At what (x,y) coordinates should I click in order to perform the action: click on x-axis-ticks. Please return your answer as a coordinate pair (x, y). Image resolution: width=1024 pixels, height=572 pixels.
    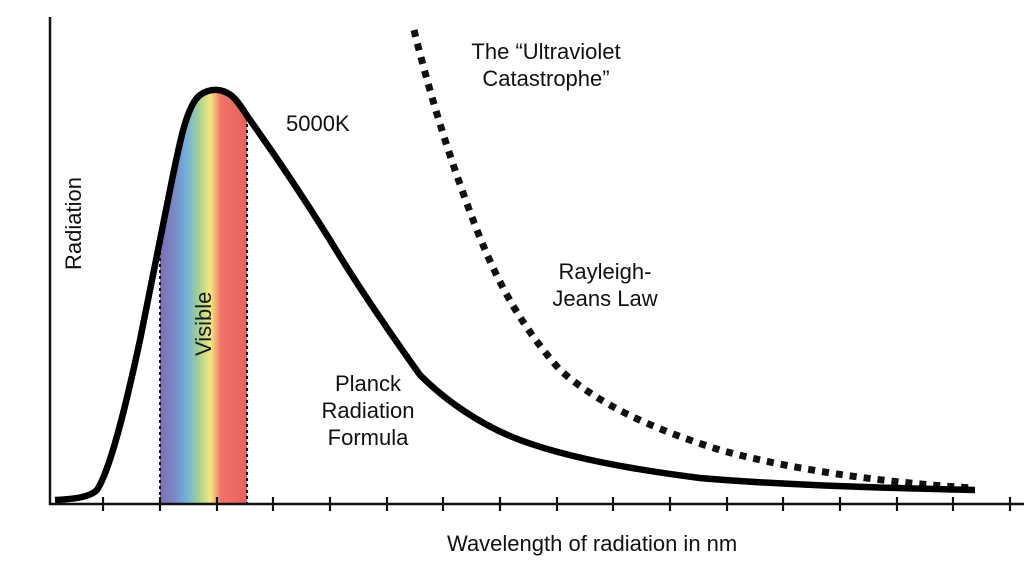
    Looking at the image, I should click on (556, 504).